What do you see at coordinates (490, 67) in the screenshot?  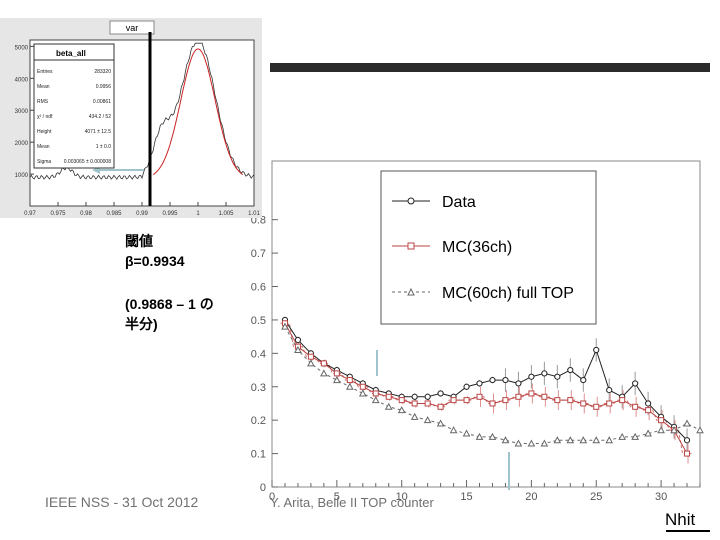 I see `title-bar` at bounding box center [490, 67].